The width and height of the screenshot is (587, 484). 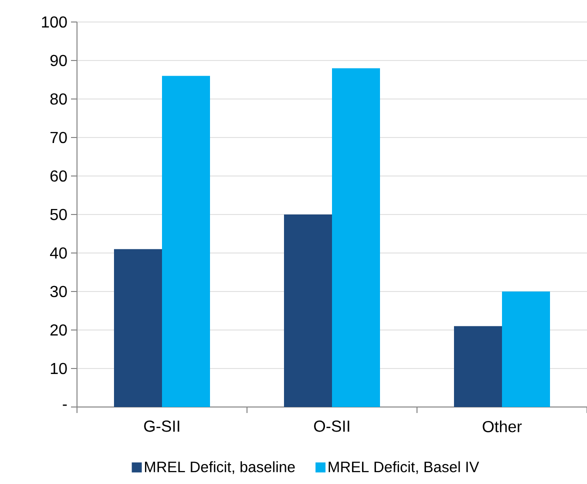 What do you see at coordinates (54, 22) in the screenshot?
I see `y-tick-label: 100` at bounding box center [54, 22].